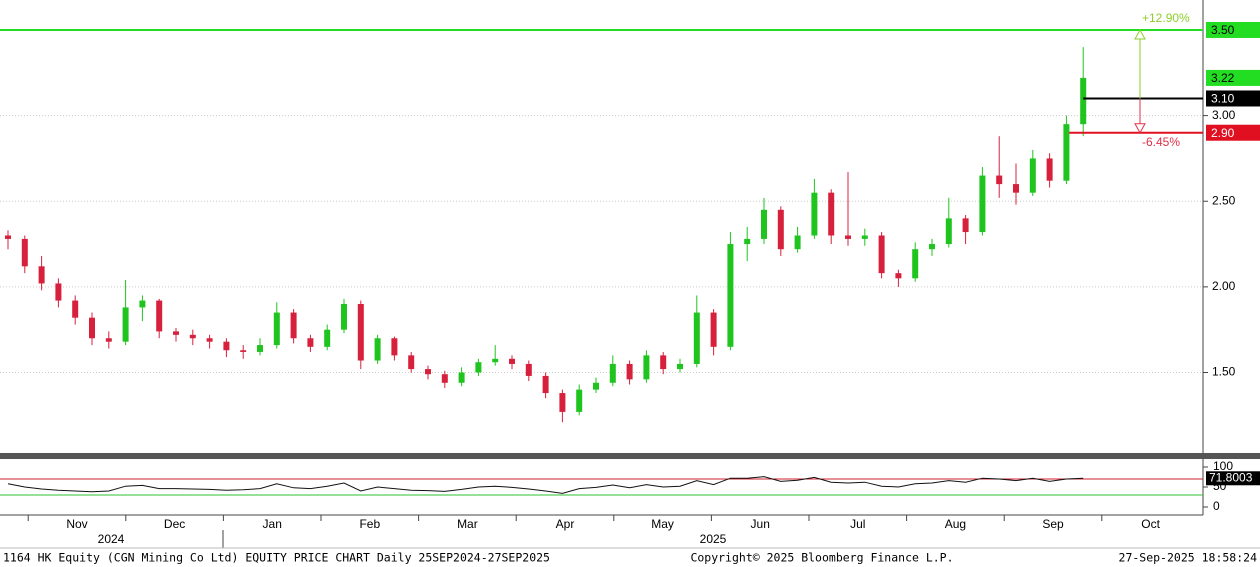 Image resolution: width=1260 pixels, height=567 pixels. What do you see at coordinates (1223, 466) in the screenshot?
I see `rsi-tick-label: 100` at bounding box center [1223, 466].